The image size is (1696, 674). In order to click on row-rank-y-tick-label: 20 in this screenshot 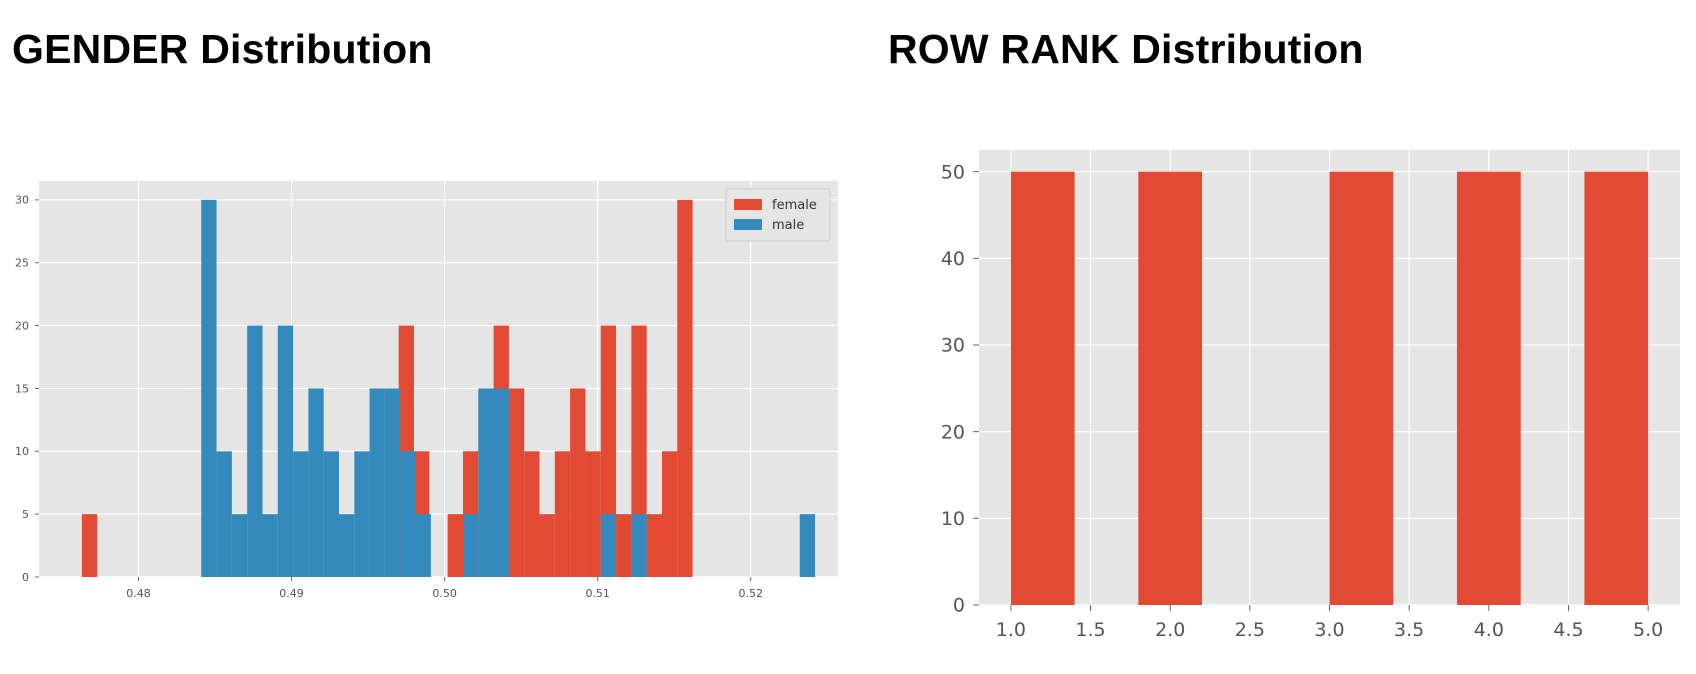, I will do `click(953, 432)`.